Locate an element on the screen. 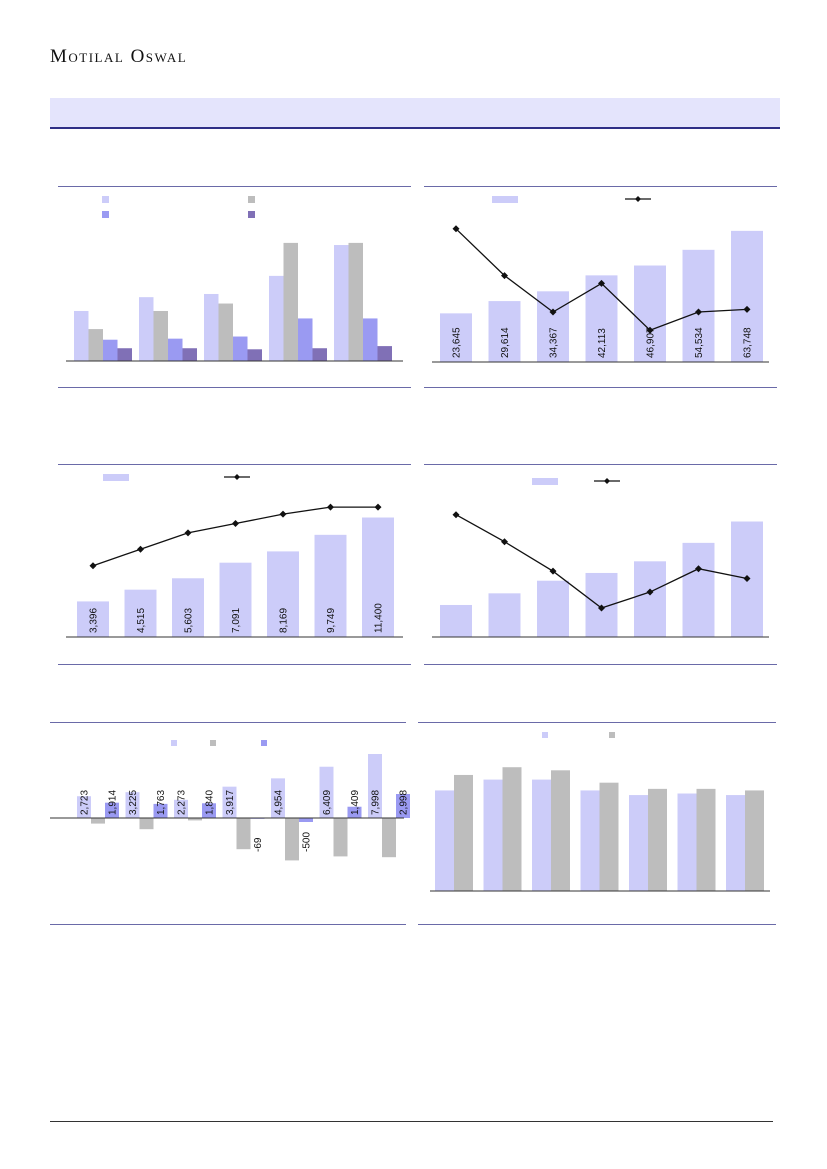 The image size is (827, 1169). data-label: 4,954 is located at coordinates (279, 802).